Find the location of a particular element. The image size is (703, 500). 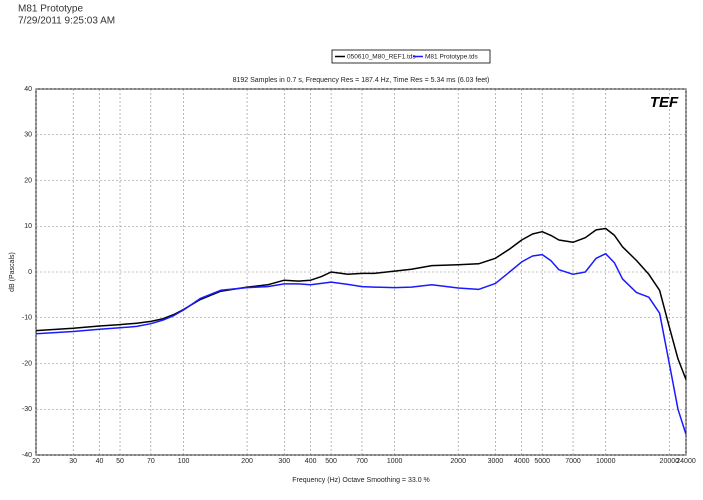

x-tick-label: 500 is located at coordinates (331, 461).